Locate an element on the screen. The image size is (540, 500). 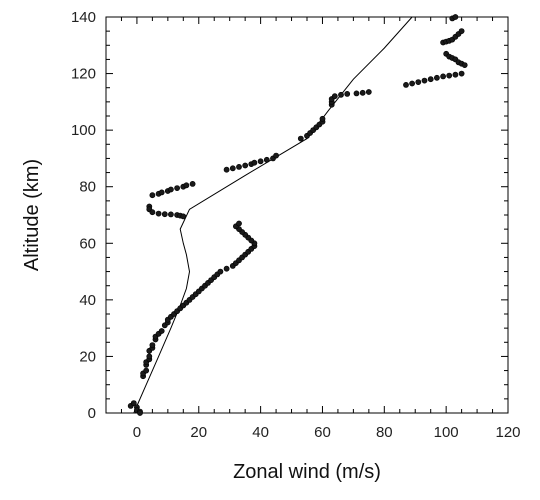
x-tick-label: 40 is located at coordinates (260, 432).